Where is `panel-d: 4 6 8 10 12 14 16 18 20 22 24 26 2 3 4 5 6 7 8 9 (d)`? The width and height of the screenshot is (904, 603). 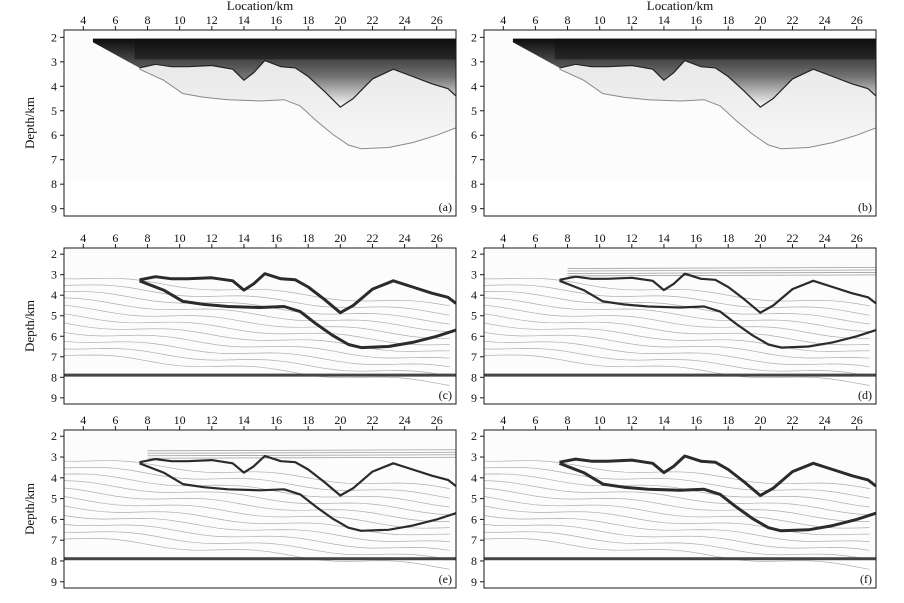 panel-d: 4 6 8 10 12 14 16 18 20 22 24 26 2 3 4 5 6 7 8 9 (d) is located at coordinates (674, 318).